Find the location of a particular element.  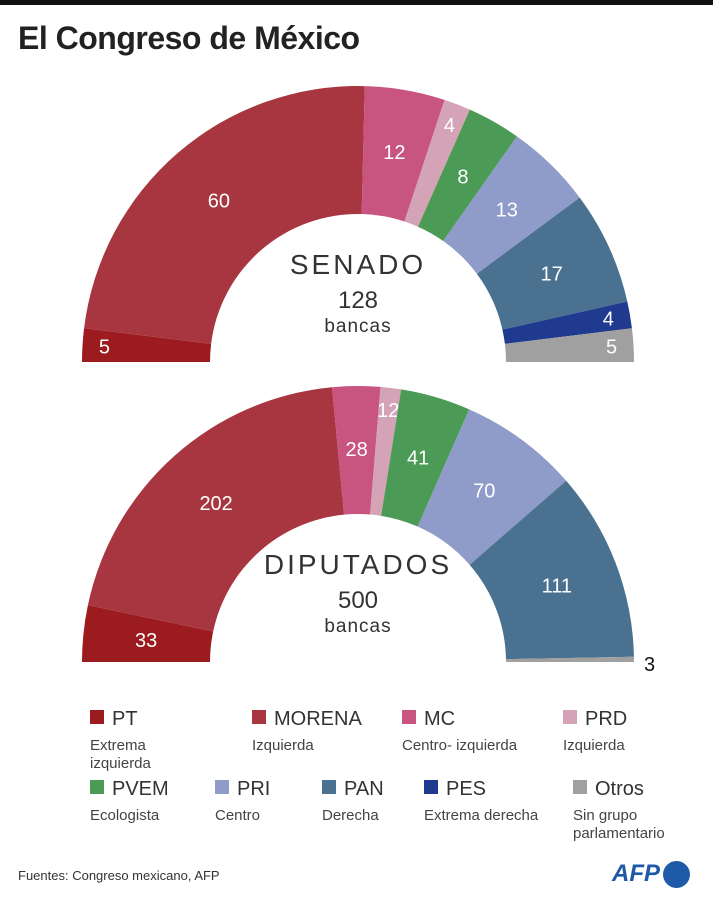

afp-logo: AFP is located at coordinates (651, 874).